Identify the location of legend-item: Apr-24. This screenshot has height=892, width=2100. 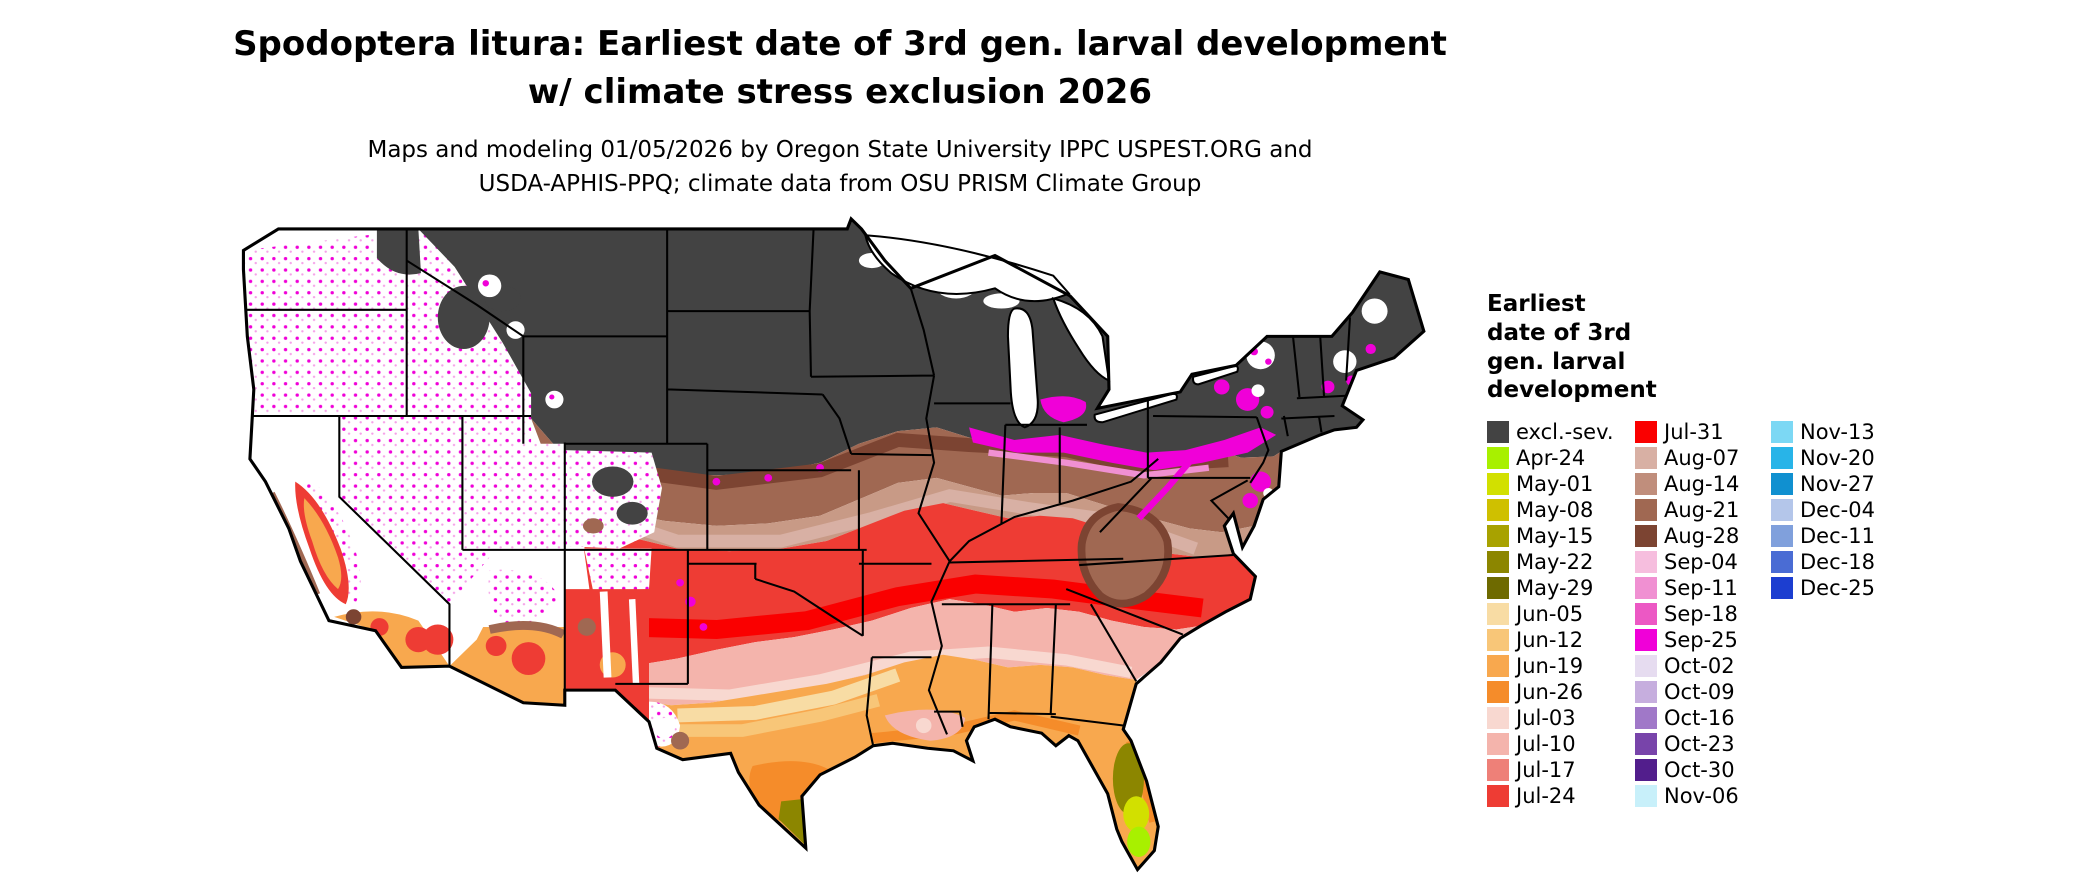
(1561, 458).